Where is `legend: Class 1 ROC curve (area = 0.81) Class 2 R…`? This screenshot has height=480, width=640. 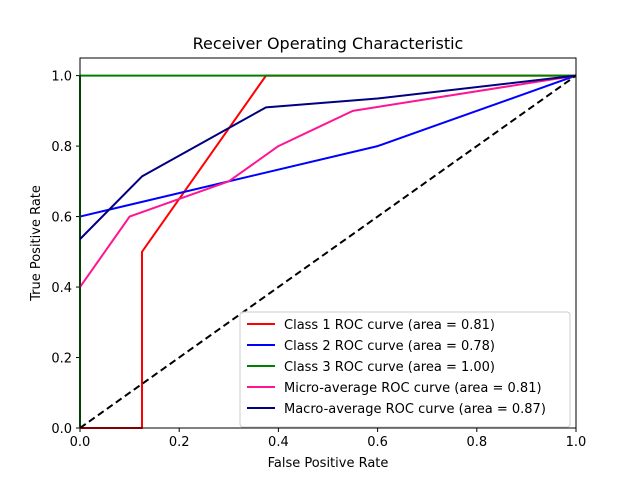 legend: Class 1 ROC curve (area = 0.81) Class 2 R… is located at coordinates (405, 369).